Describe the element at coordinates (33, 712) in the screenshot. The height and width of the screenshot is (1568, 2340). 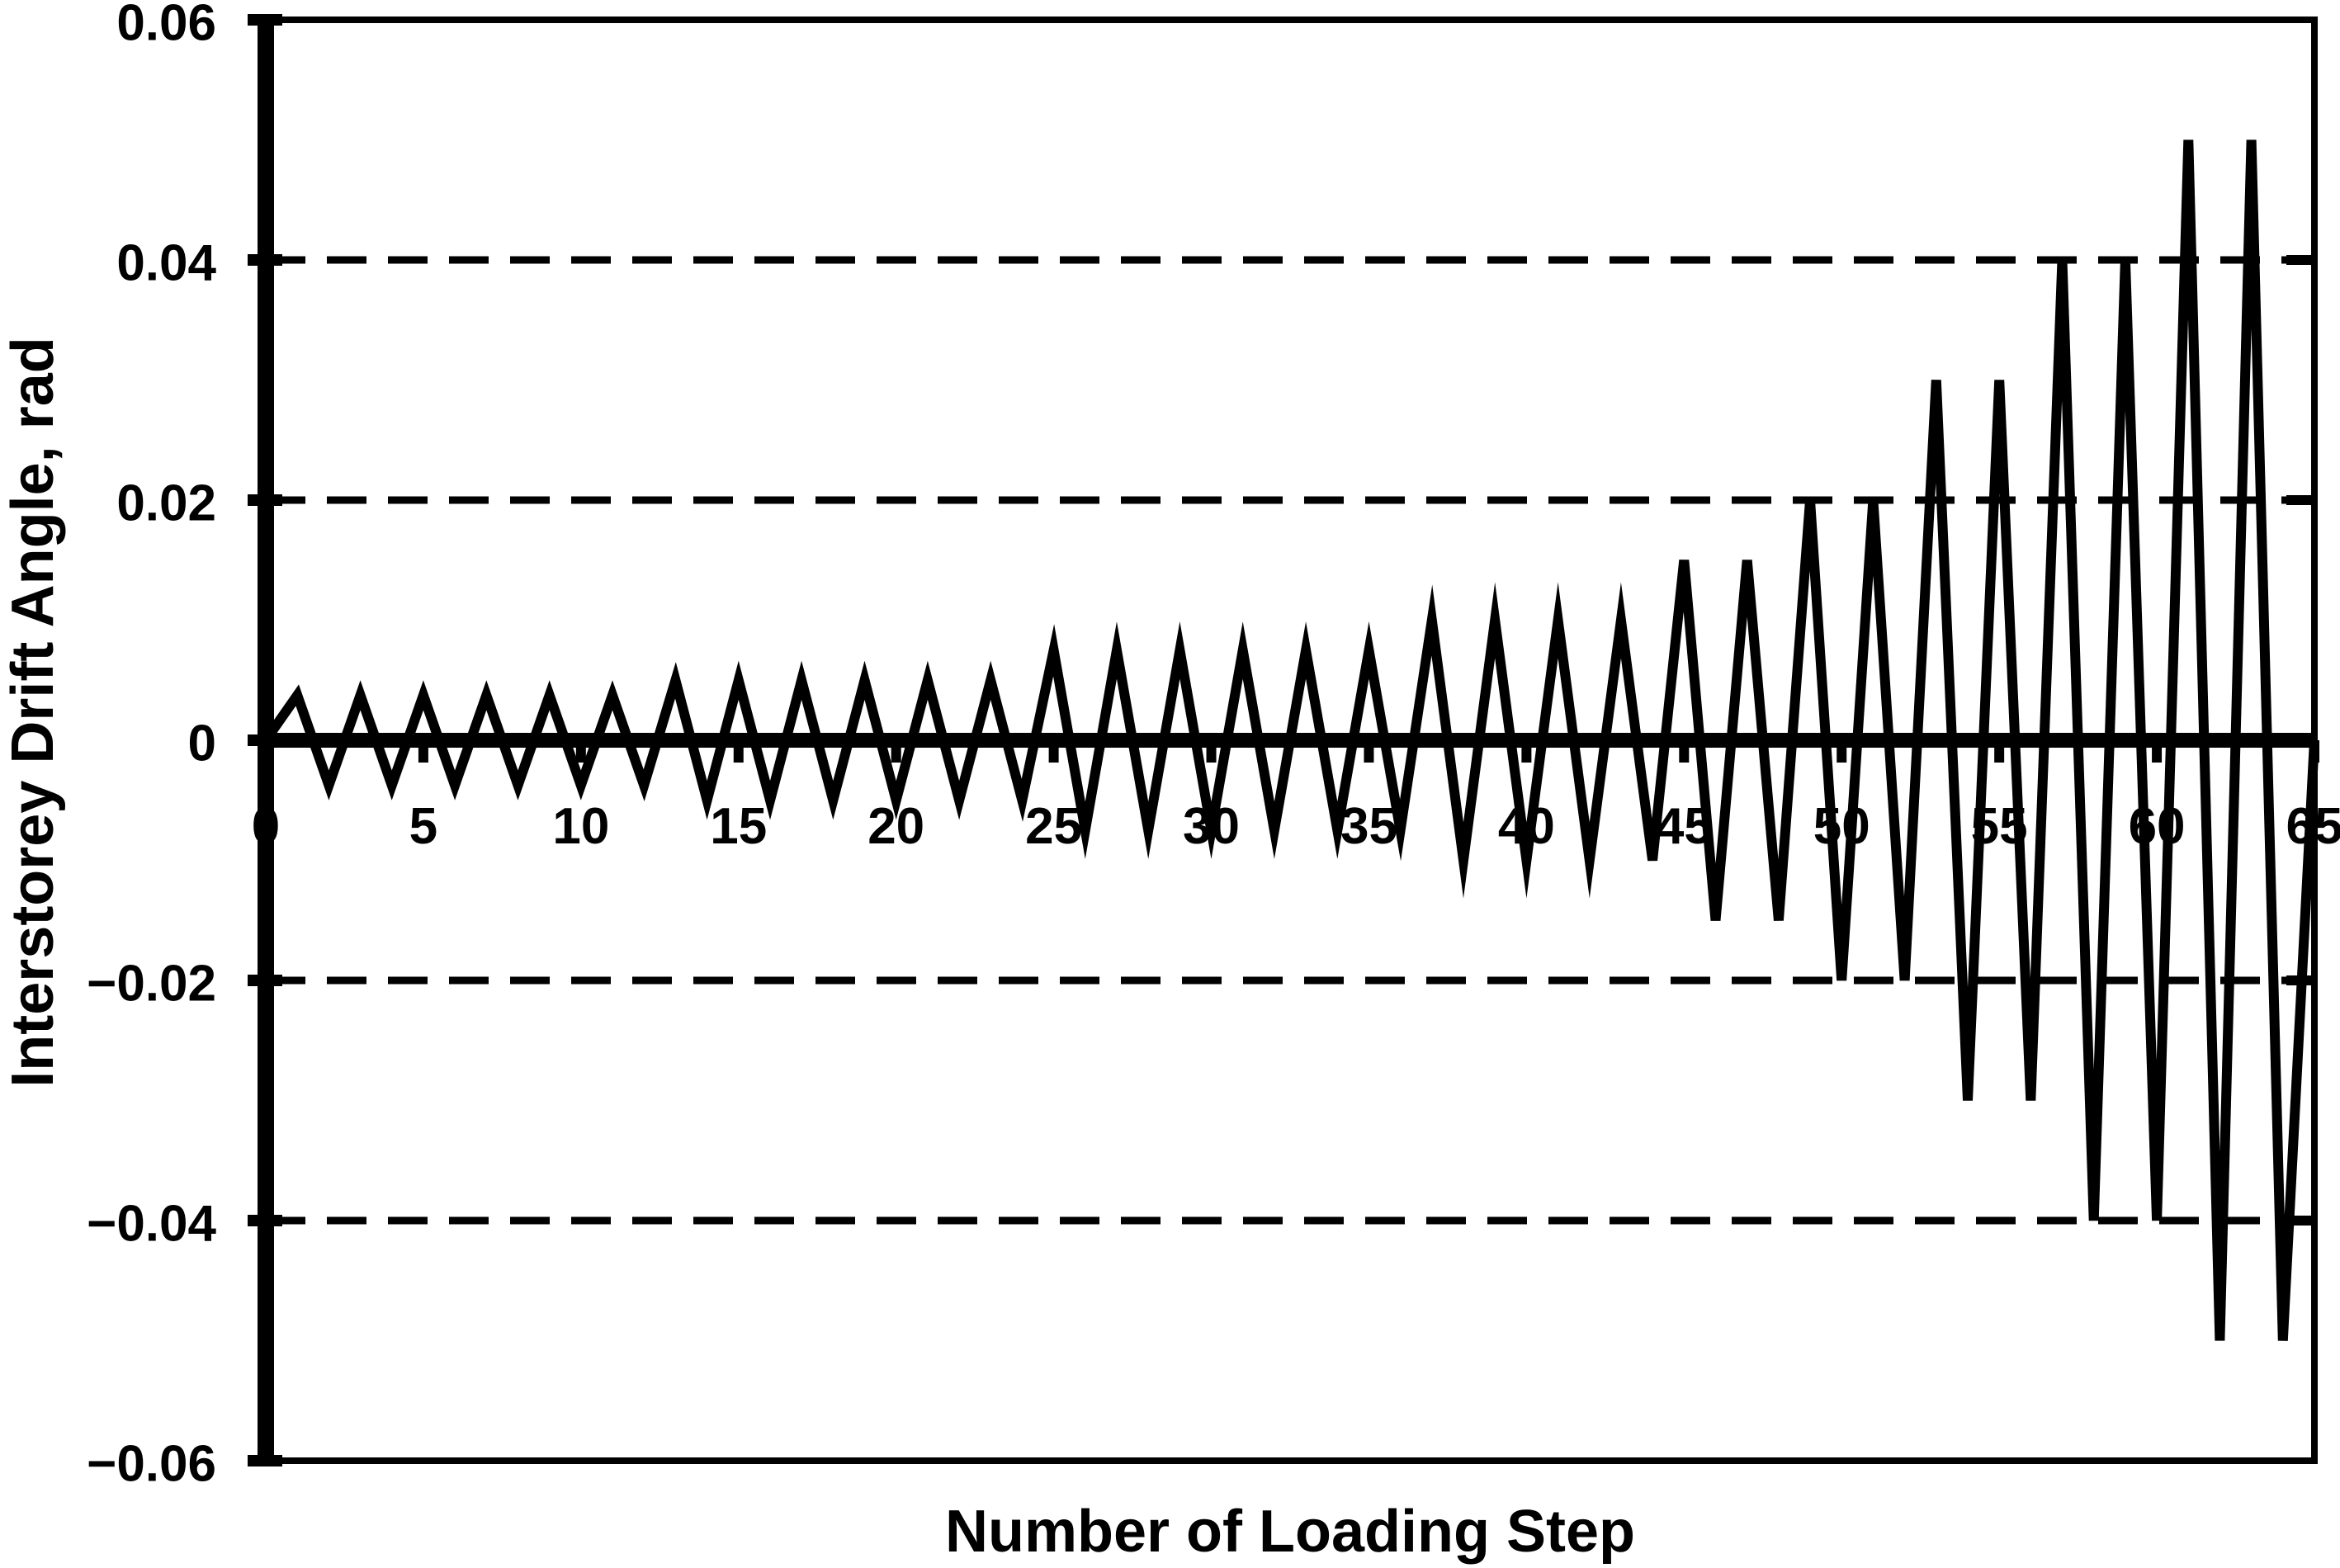
I see `y-axis-title: Interstorey Drift Angle, rad` at that location.